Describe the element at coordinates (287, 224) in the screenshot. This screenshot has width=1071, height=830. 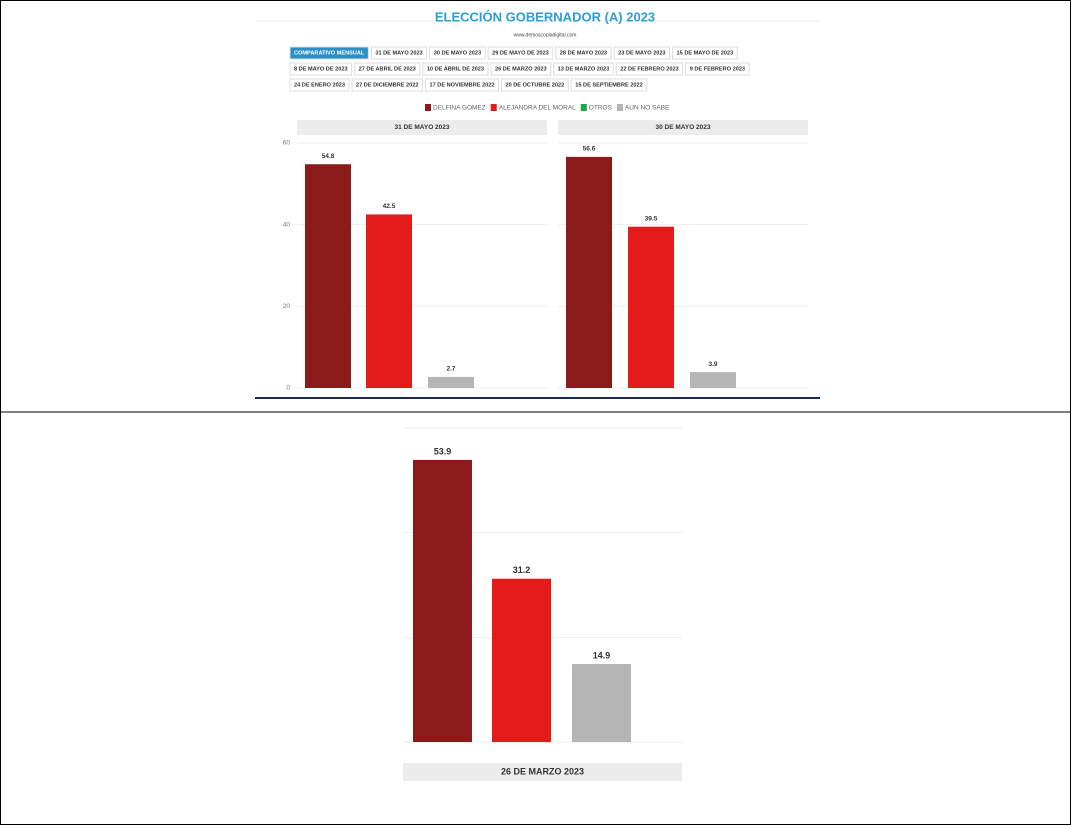
I see `y-tick-label: 40` at that location.